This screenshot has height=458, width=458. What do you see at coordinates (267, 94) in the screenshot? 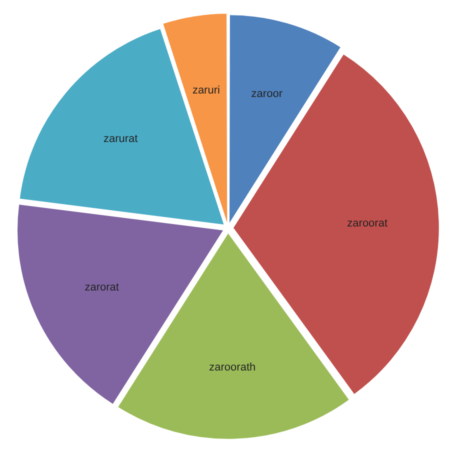
I see `slice-label: zaroor` at bounding box center [267, 94].